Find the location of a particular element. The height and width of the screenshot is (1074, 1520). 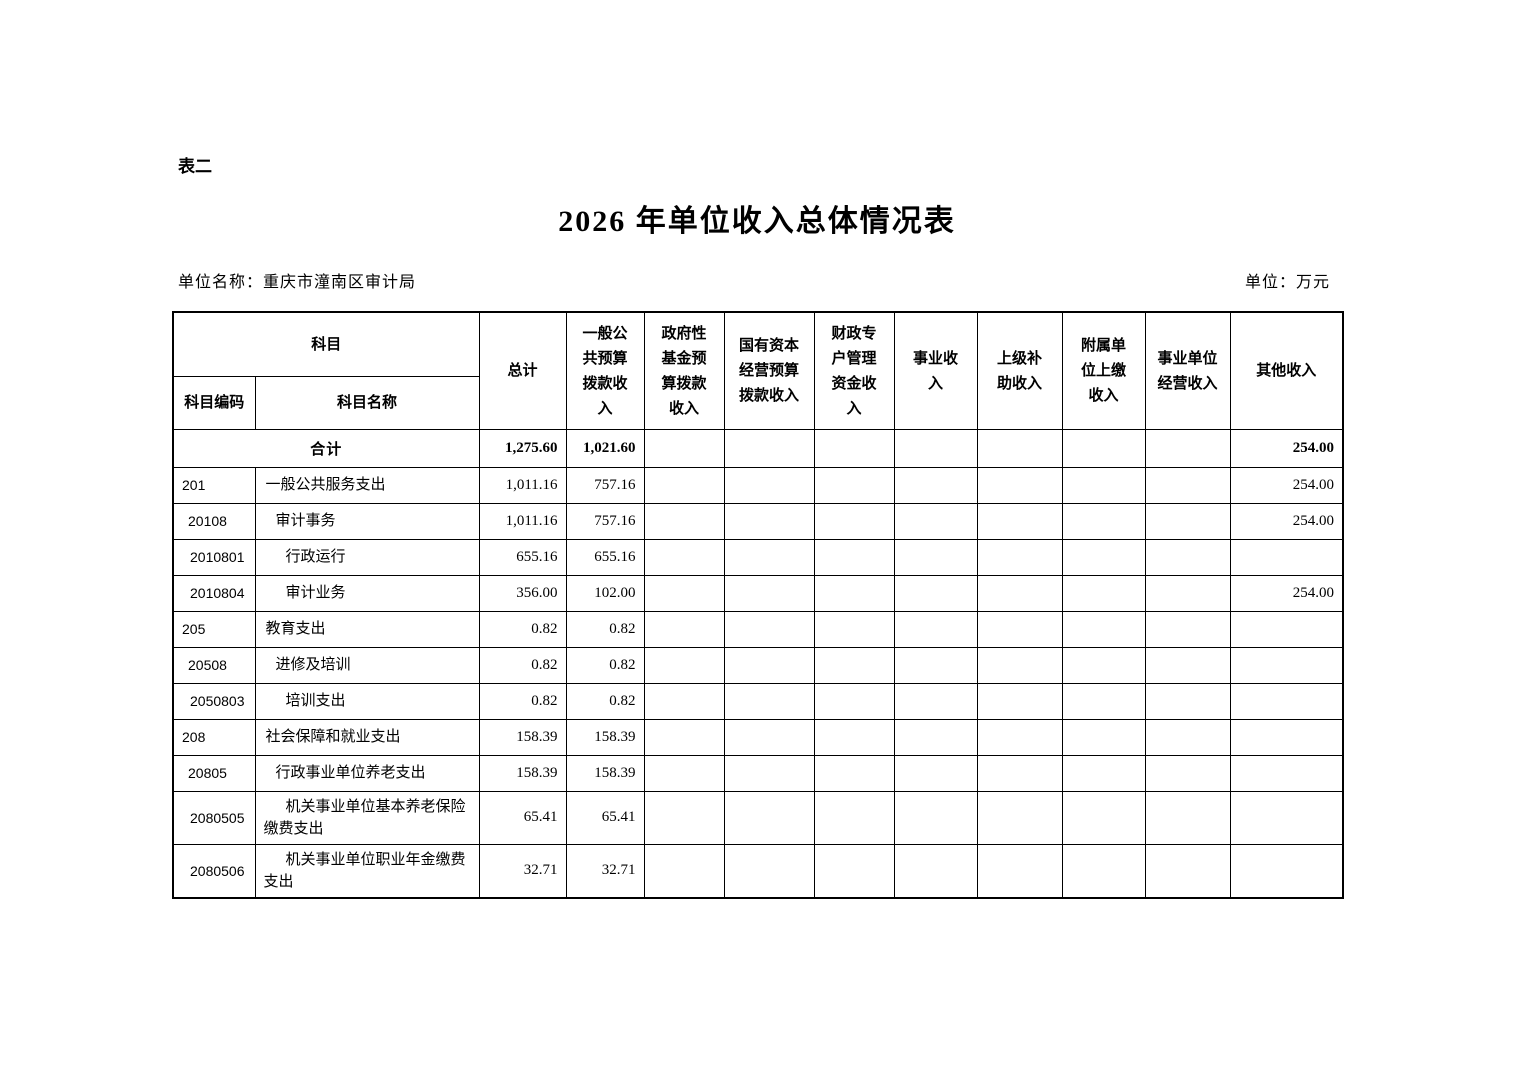

table-row: 2080505 机关事业单位基本养老保险缴费支出 65.41 65.41 is located at coordinates (758, 817).